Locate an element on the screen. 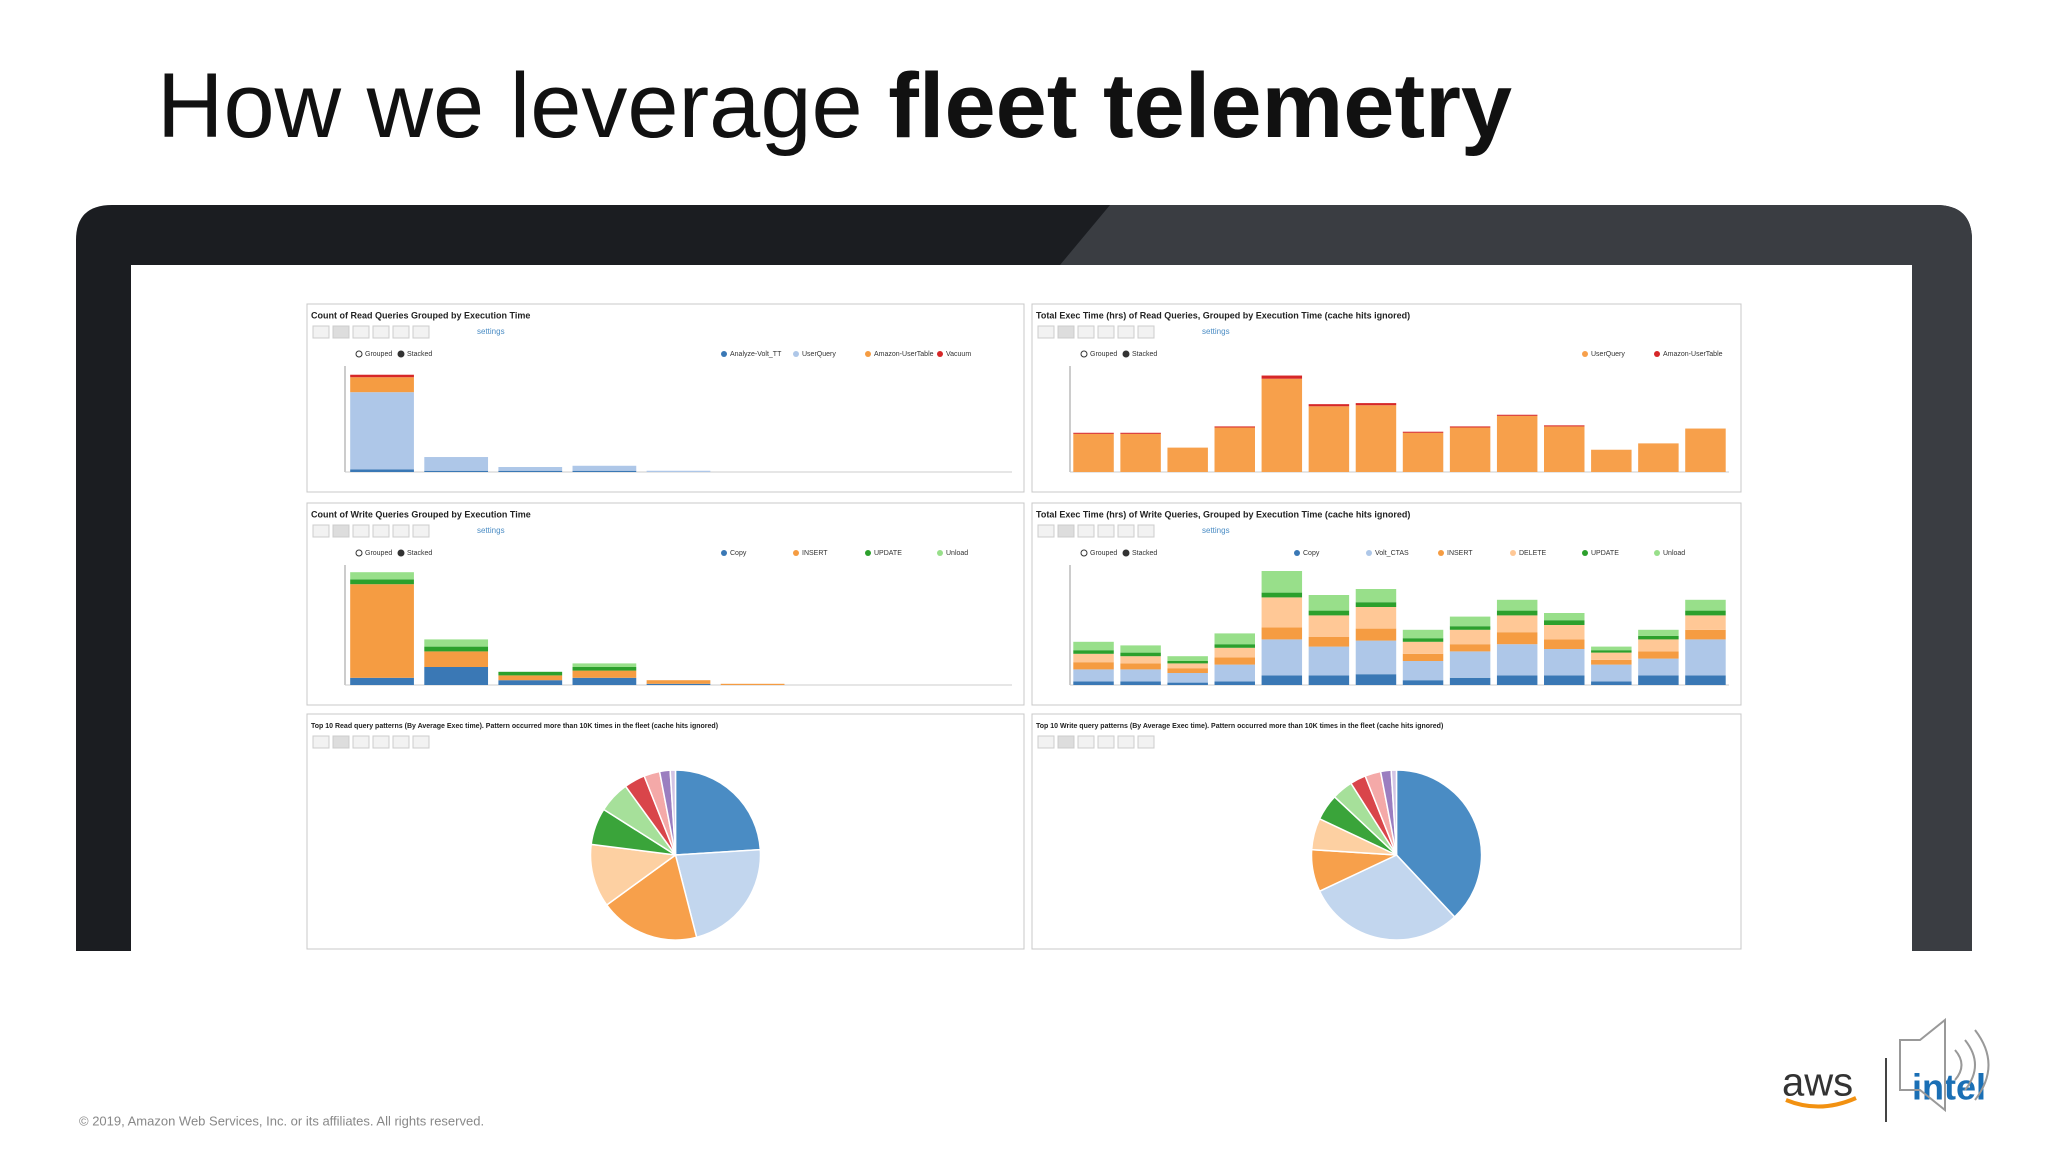  legend-label: Vacuum is located at coordinates (958, 354).